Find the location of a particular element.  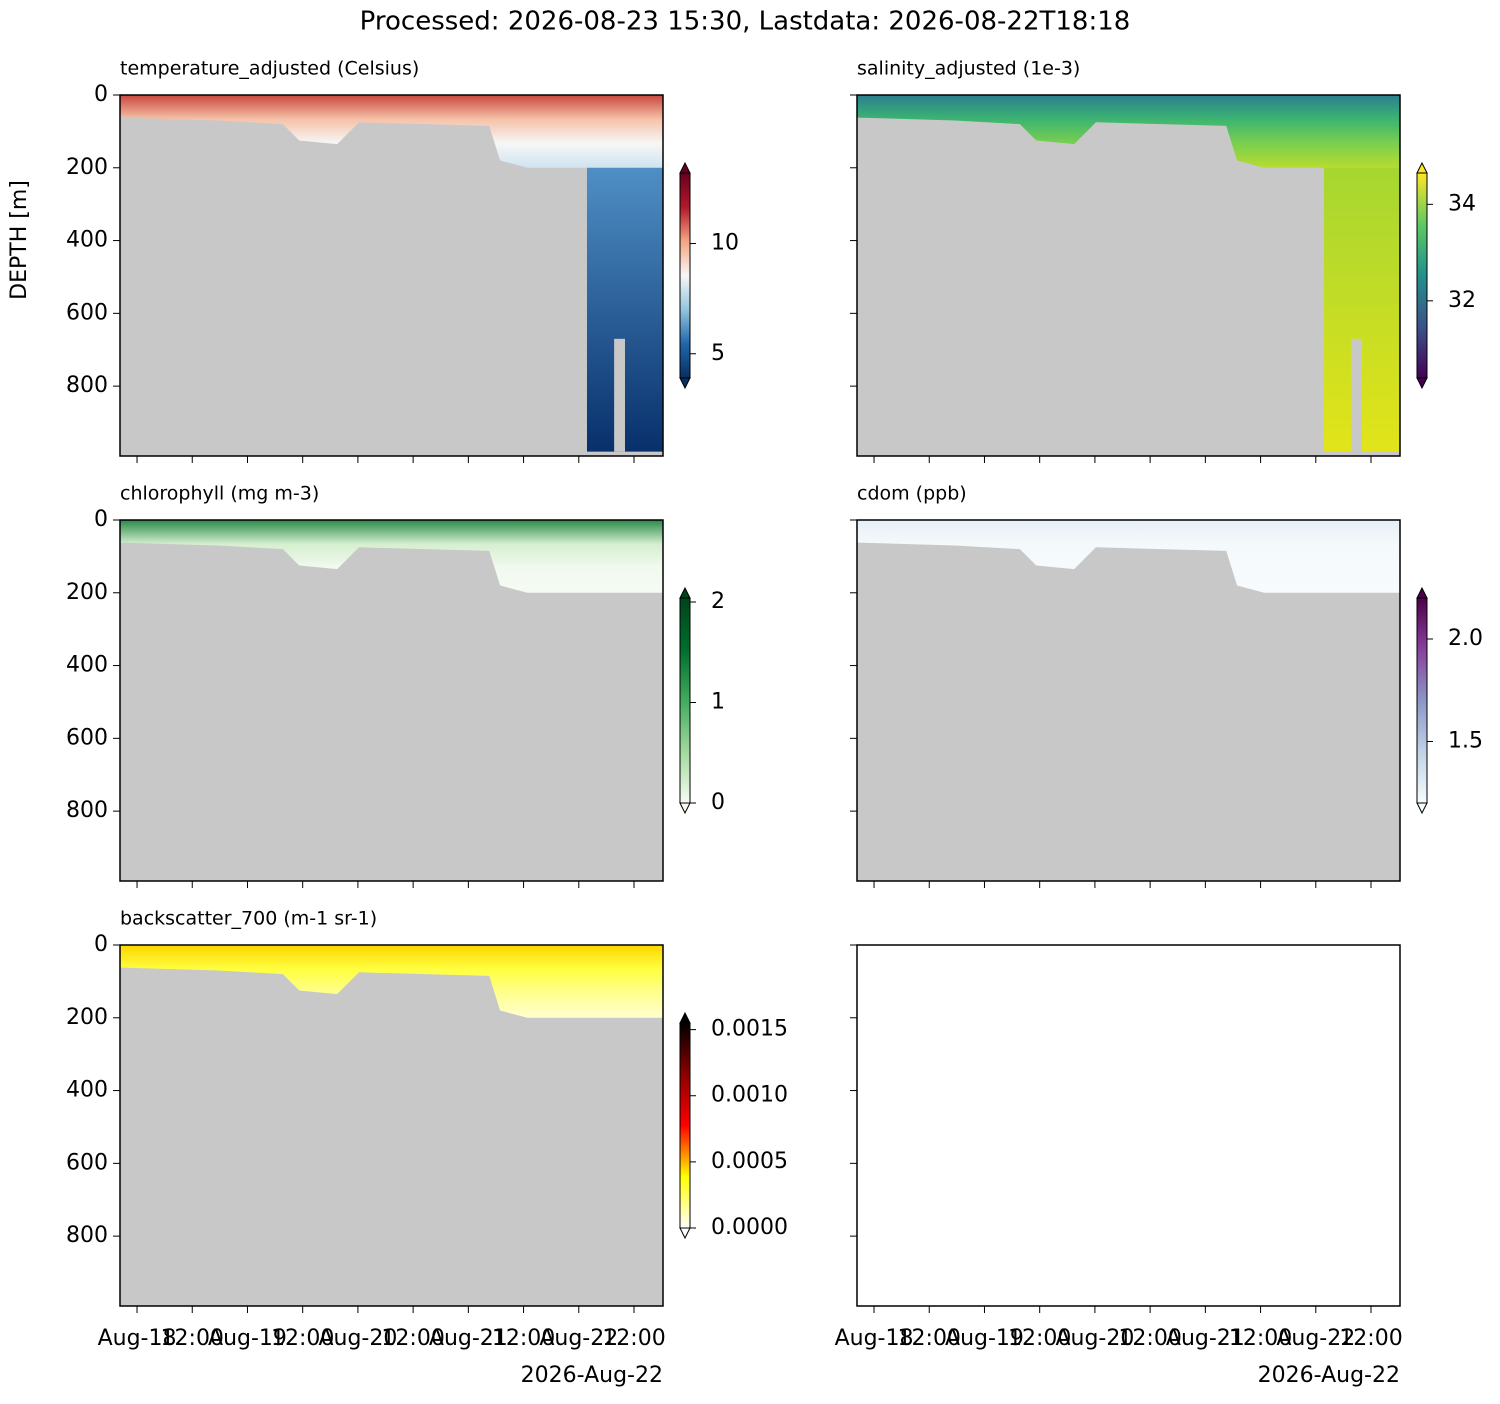

panel-title: salinity_adjusted (1e-3) is located at coordinates (968, 69).